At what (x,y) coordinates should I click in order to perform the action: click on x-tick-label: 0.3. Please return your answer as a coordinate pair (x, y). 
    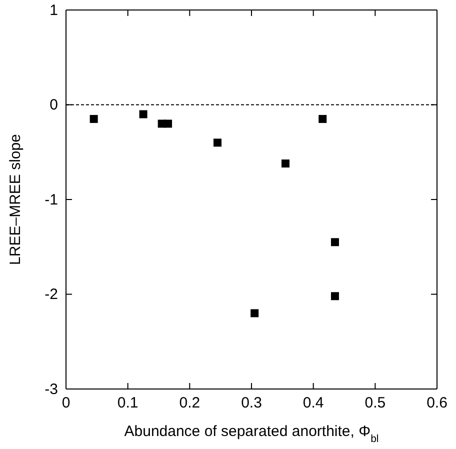
    Looking at the image, I should click on (251, 403).